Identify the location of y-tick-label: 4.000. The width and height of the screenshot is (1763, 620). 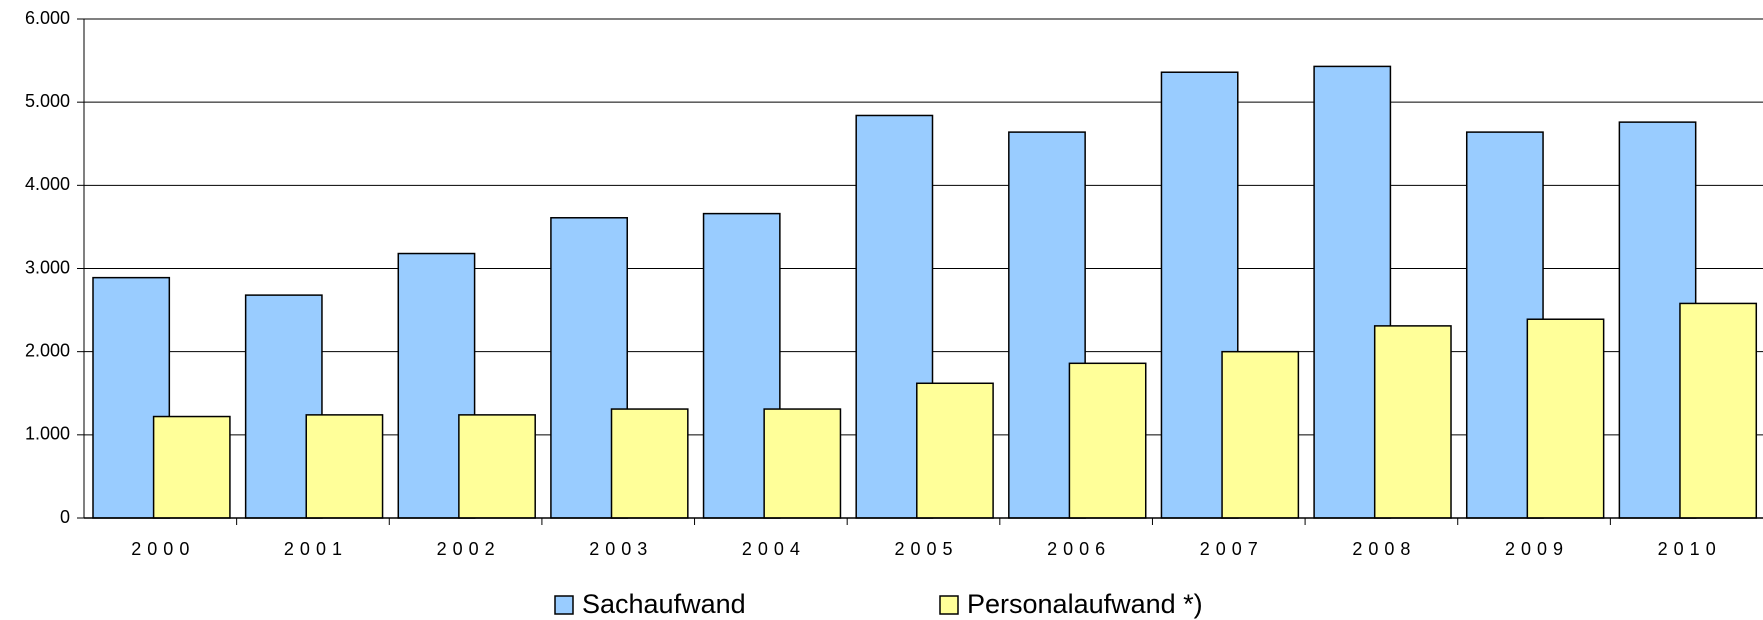
(47, 184).